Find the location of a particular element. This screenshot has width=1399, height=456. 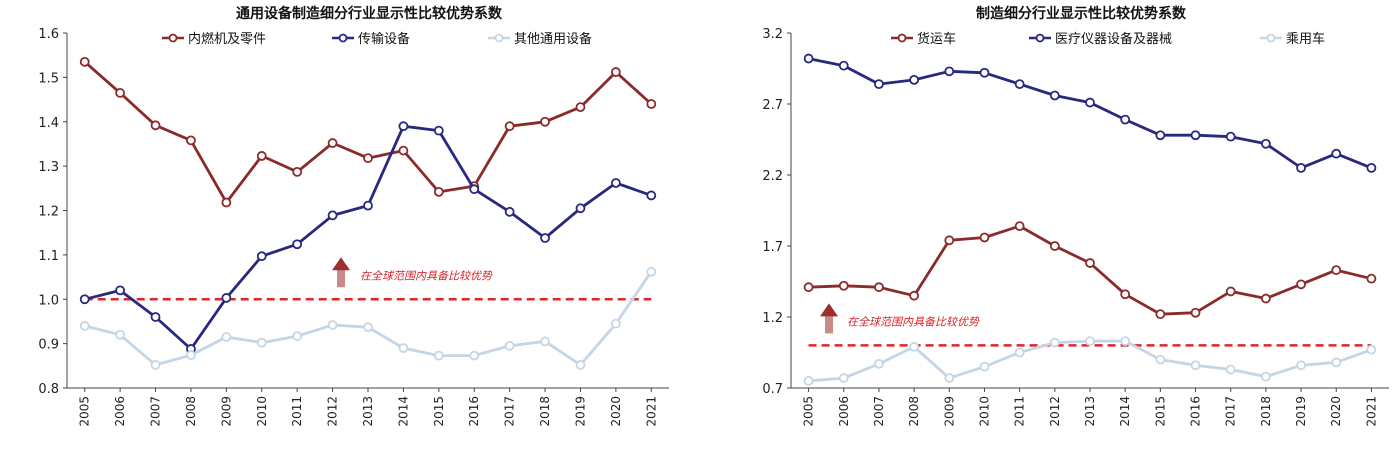

legend-item: 货运车 is located at coordinates (923, 39).